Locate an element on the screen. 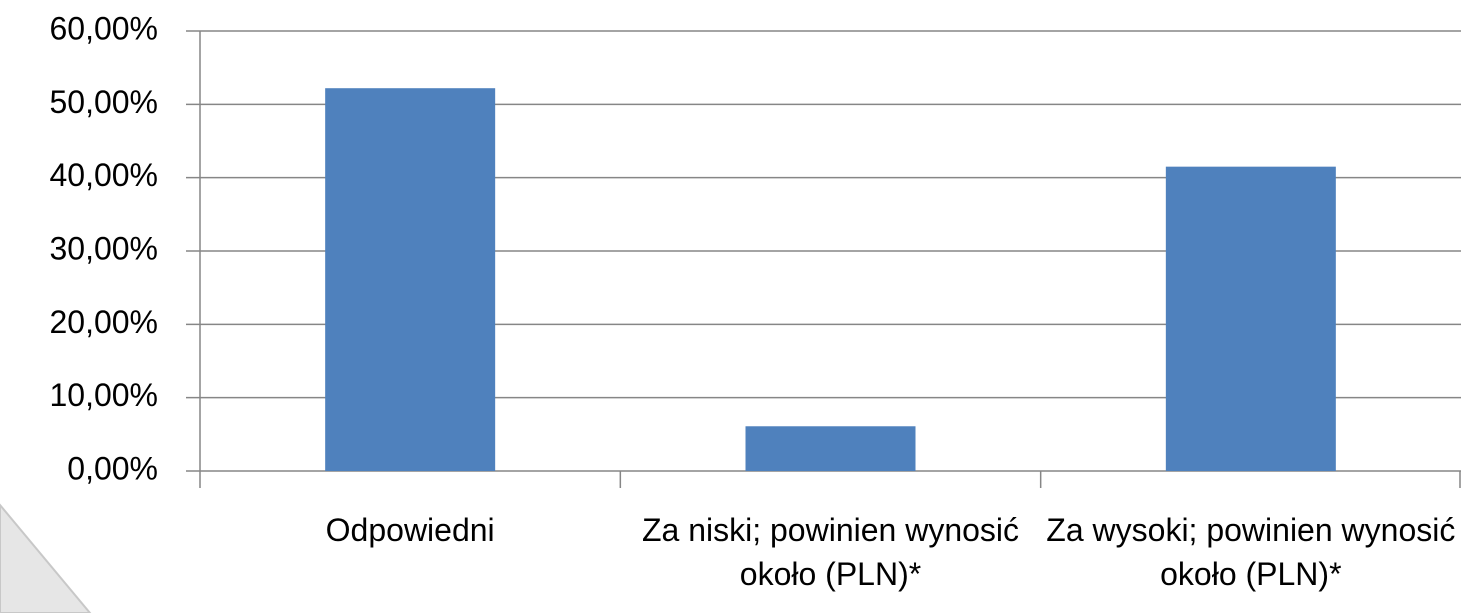 This screenshot has height=613, width=1461. y-tick-label: 10,00% is located at coordinates (103, 395).